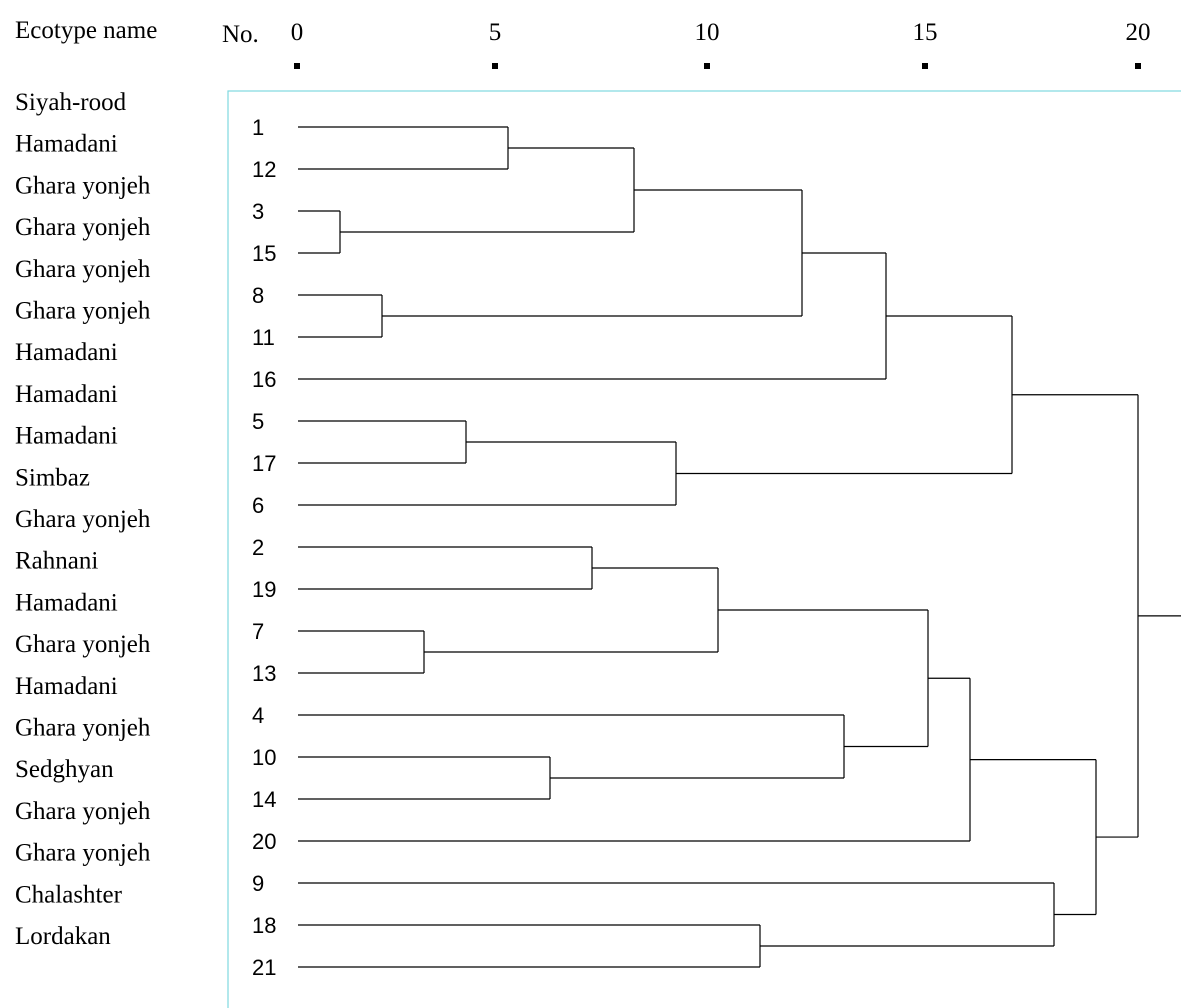 Image resolution: width=1181 pixels, height=1008 pixels. Describe the element at coordinates (264, 253) in the screenshot. I see `leaf-number: 15` at that location.